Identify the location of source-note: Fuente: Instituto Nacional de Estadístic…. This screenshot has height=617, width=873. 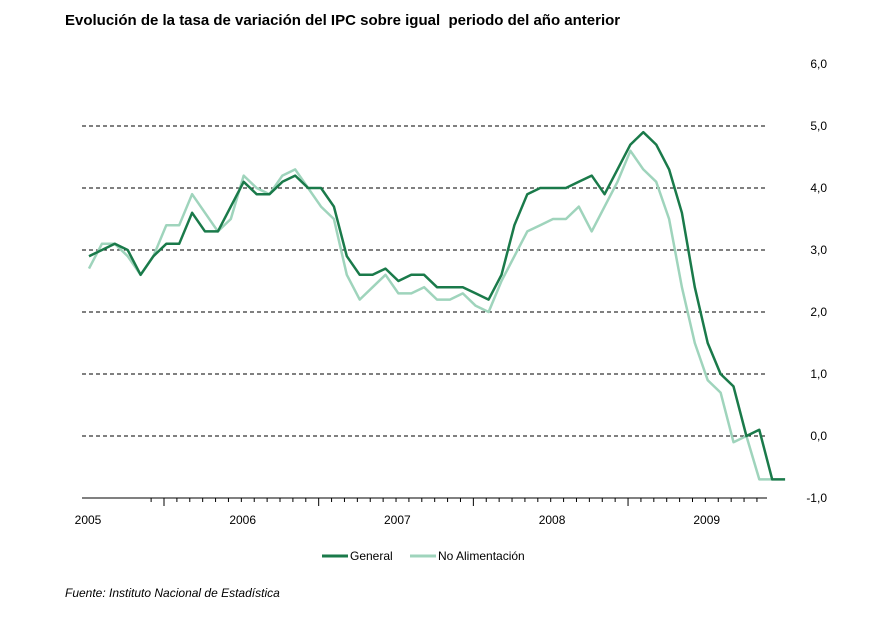
(172, 593).